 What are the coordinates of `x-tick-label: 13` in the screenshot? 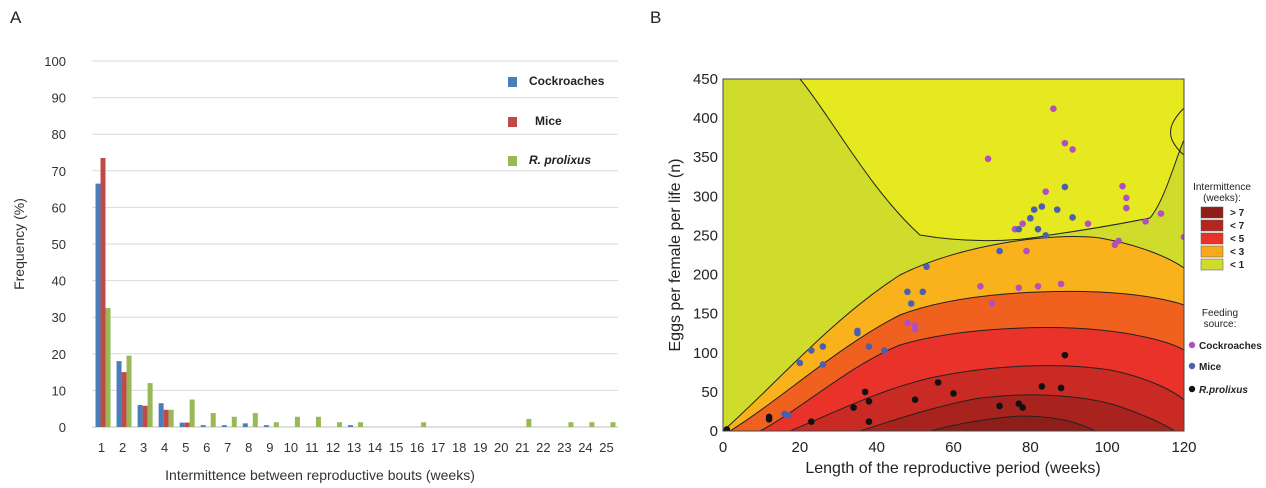 It's located at (354, 447).